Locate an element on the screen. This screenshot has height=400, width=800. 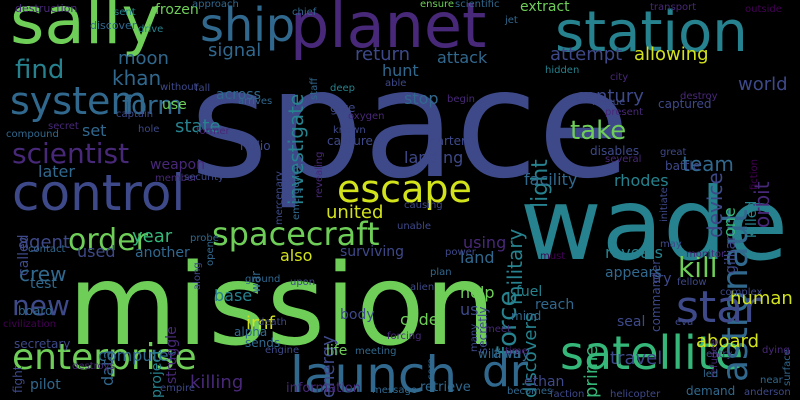
word-probe: probe is located at coordinates (204, 238).